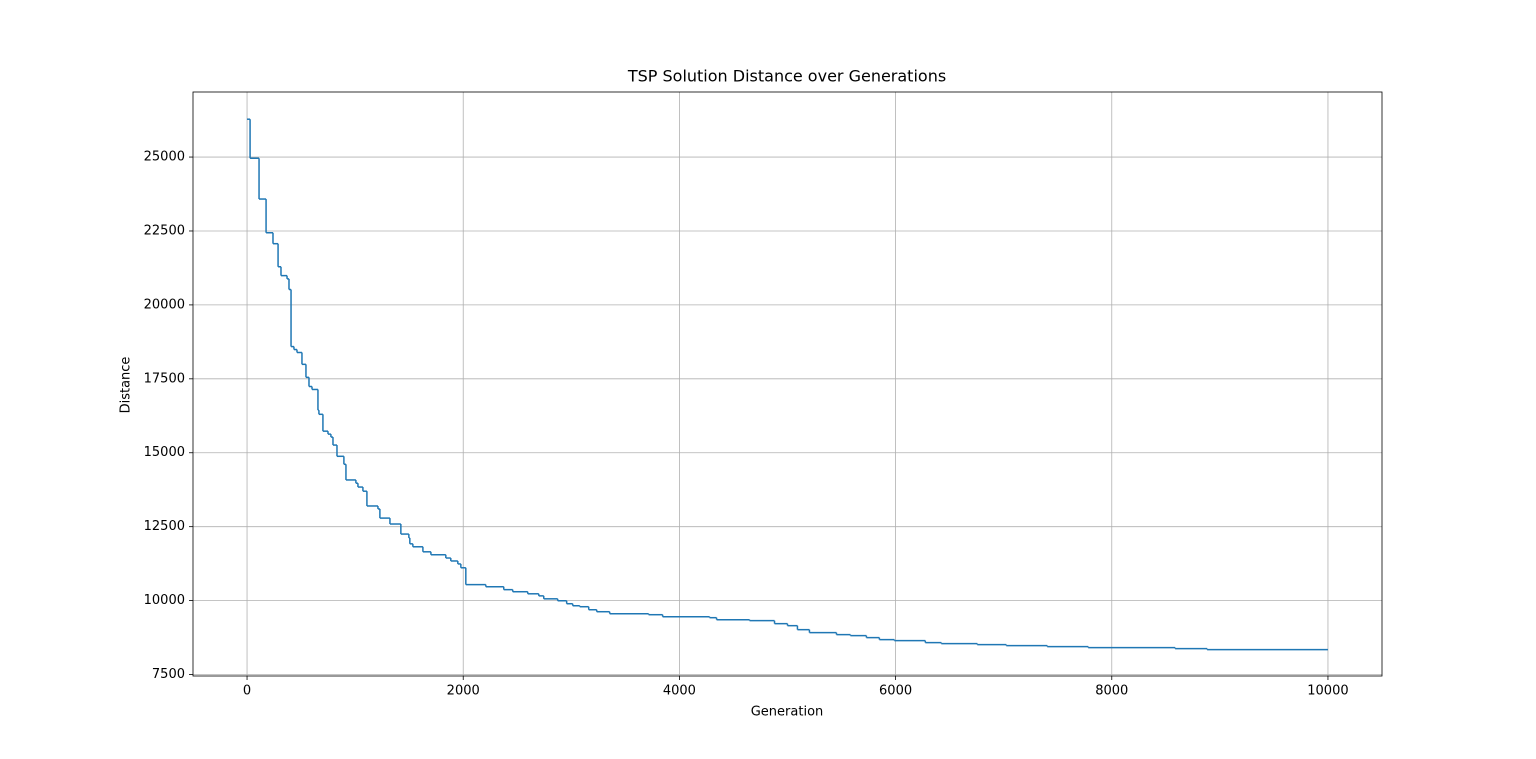  Describe the element at coordinates (786, 76) in the screenshot. I see `chart-title: TSP Solution Distance over Generations` at that location.